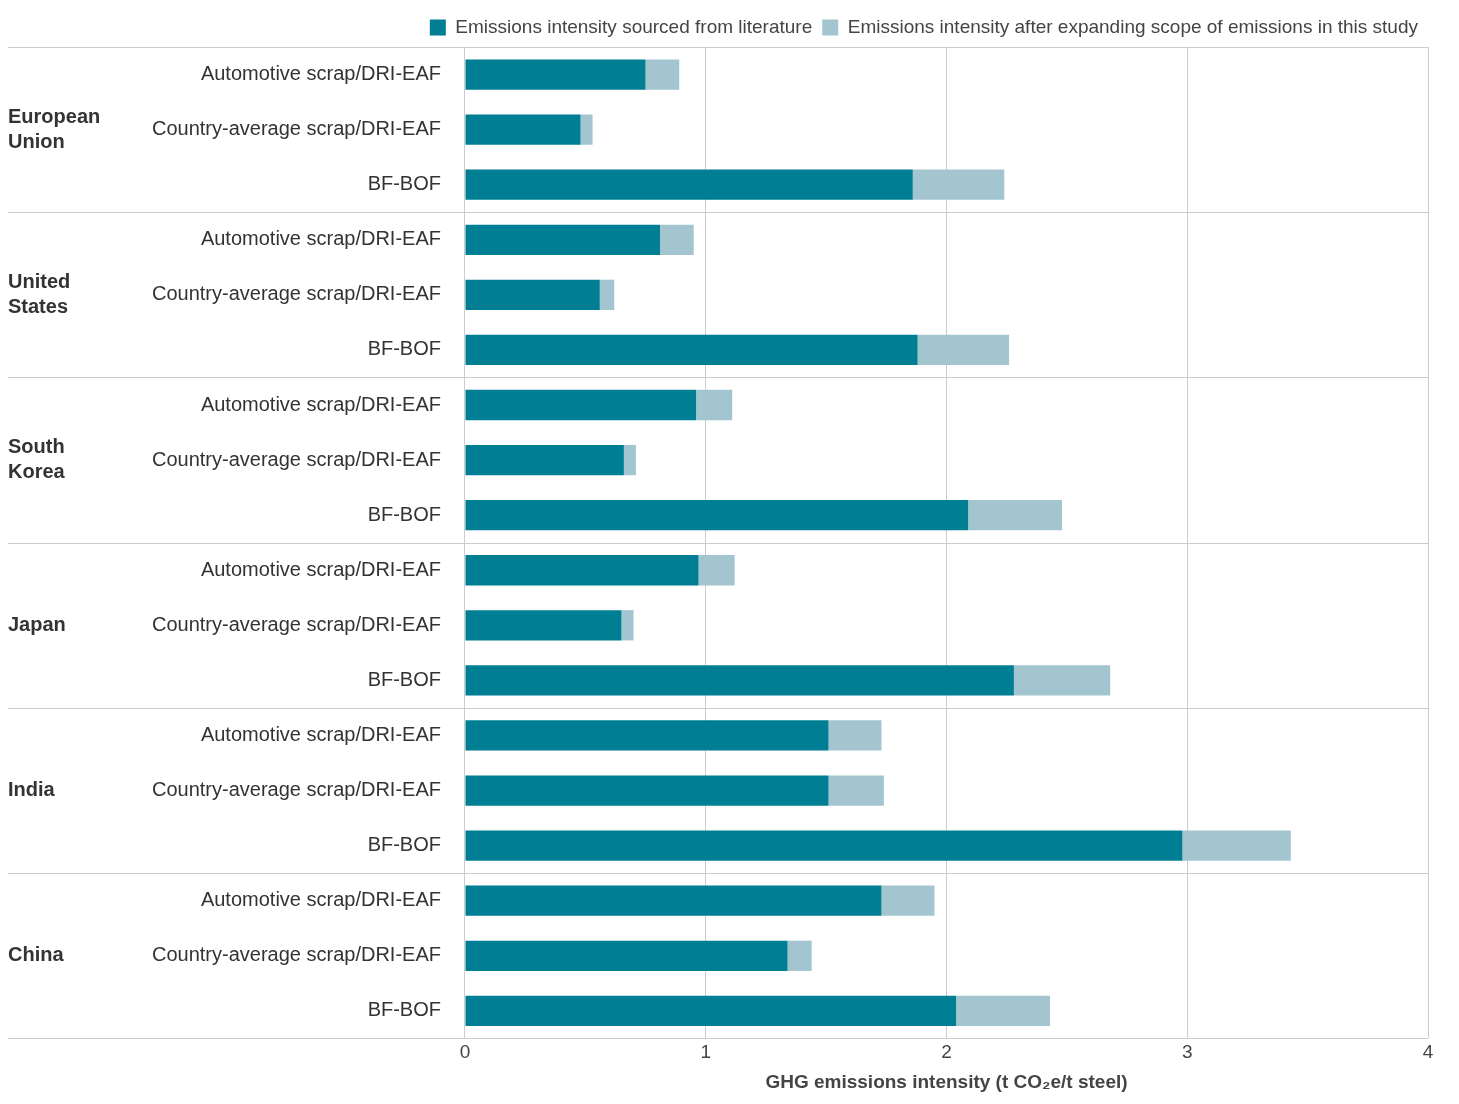  What do you see at coordinates (37, 459) in the screenshot?
I see `text: South Korea` at bounding box center [37, 459].